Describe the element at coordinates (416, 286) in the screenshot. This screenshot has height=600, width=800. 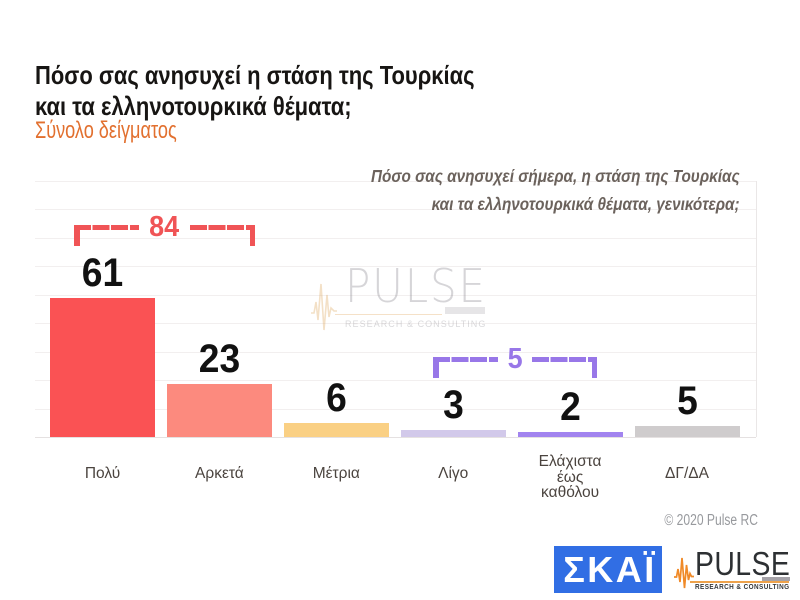
I see `watermark-brand-text: PULSE` at that location.